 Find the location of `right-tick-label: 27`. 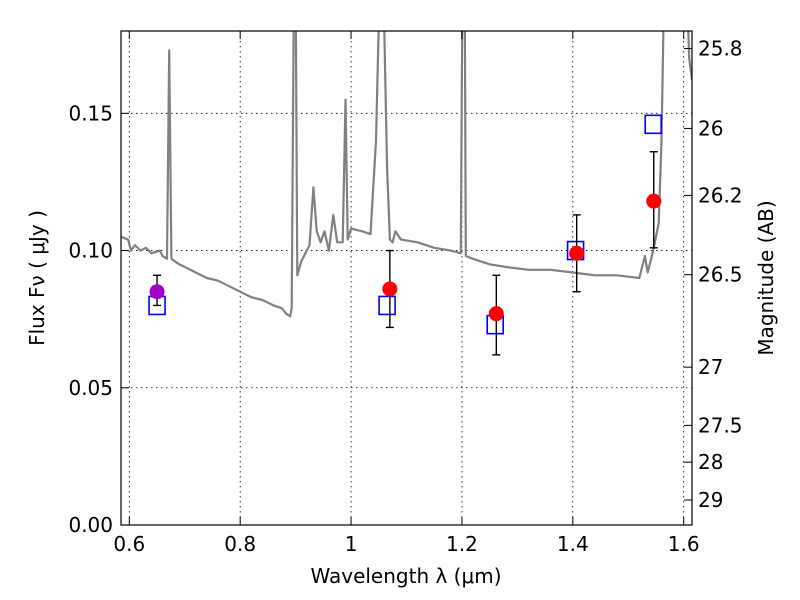

right-tick-label: 27 is located at coordinates (710, 367).